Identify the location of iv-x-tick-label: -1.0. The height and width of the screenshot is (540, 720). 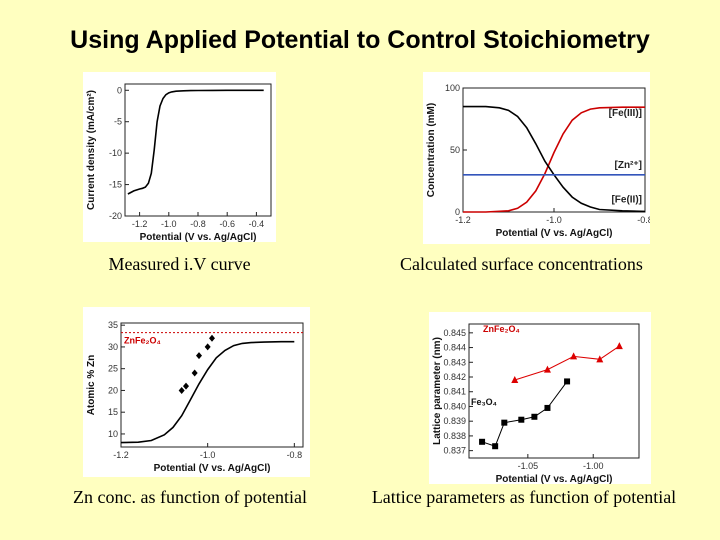
(169, 224).